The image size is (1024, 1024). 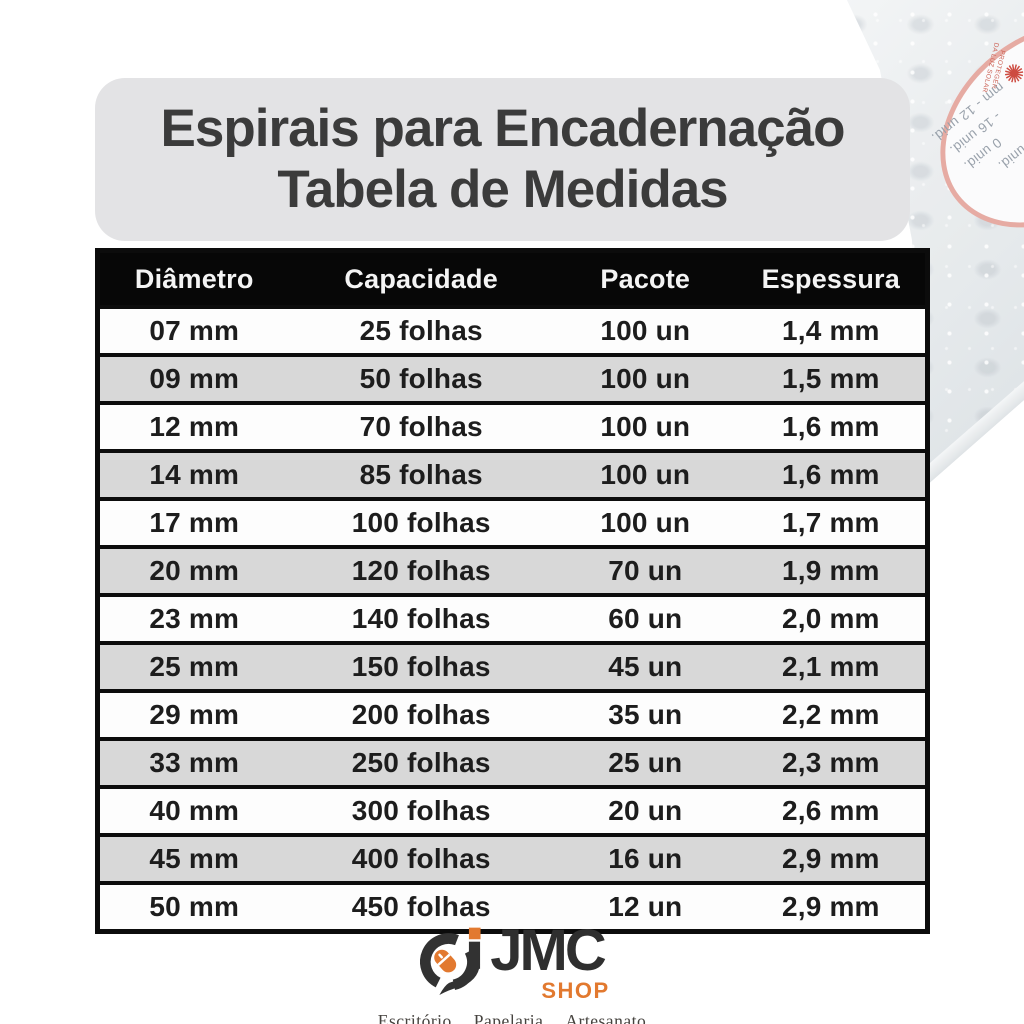 What do you see at coordinates (645, 618) in the screenshot?
I see `cell-pacote: 60 un` at bounding box center [645, 618].